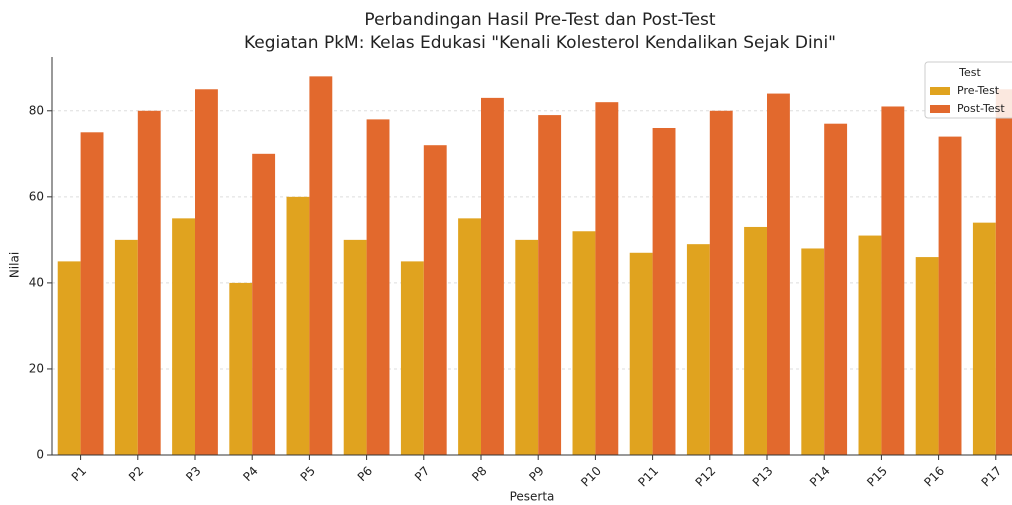 The width and height of the screenshot is (1012, 505). I want to click on x-tick-label: P7, so click(422, 474).